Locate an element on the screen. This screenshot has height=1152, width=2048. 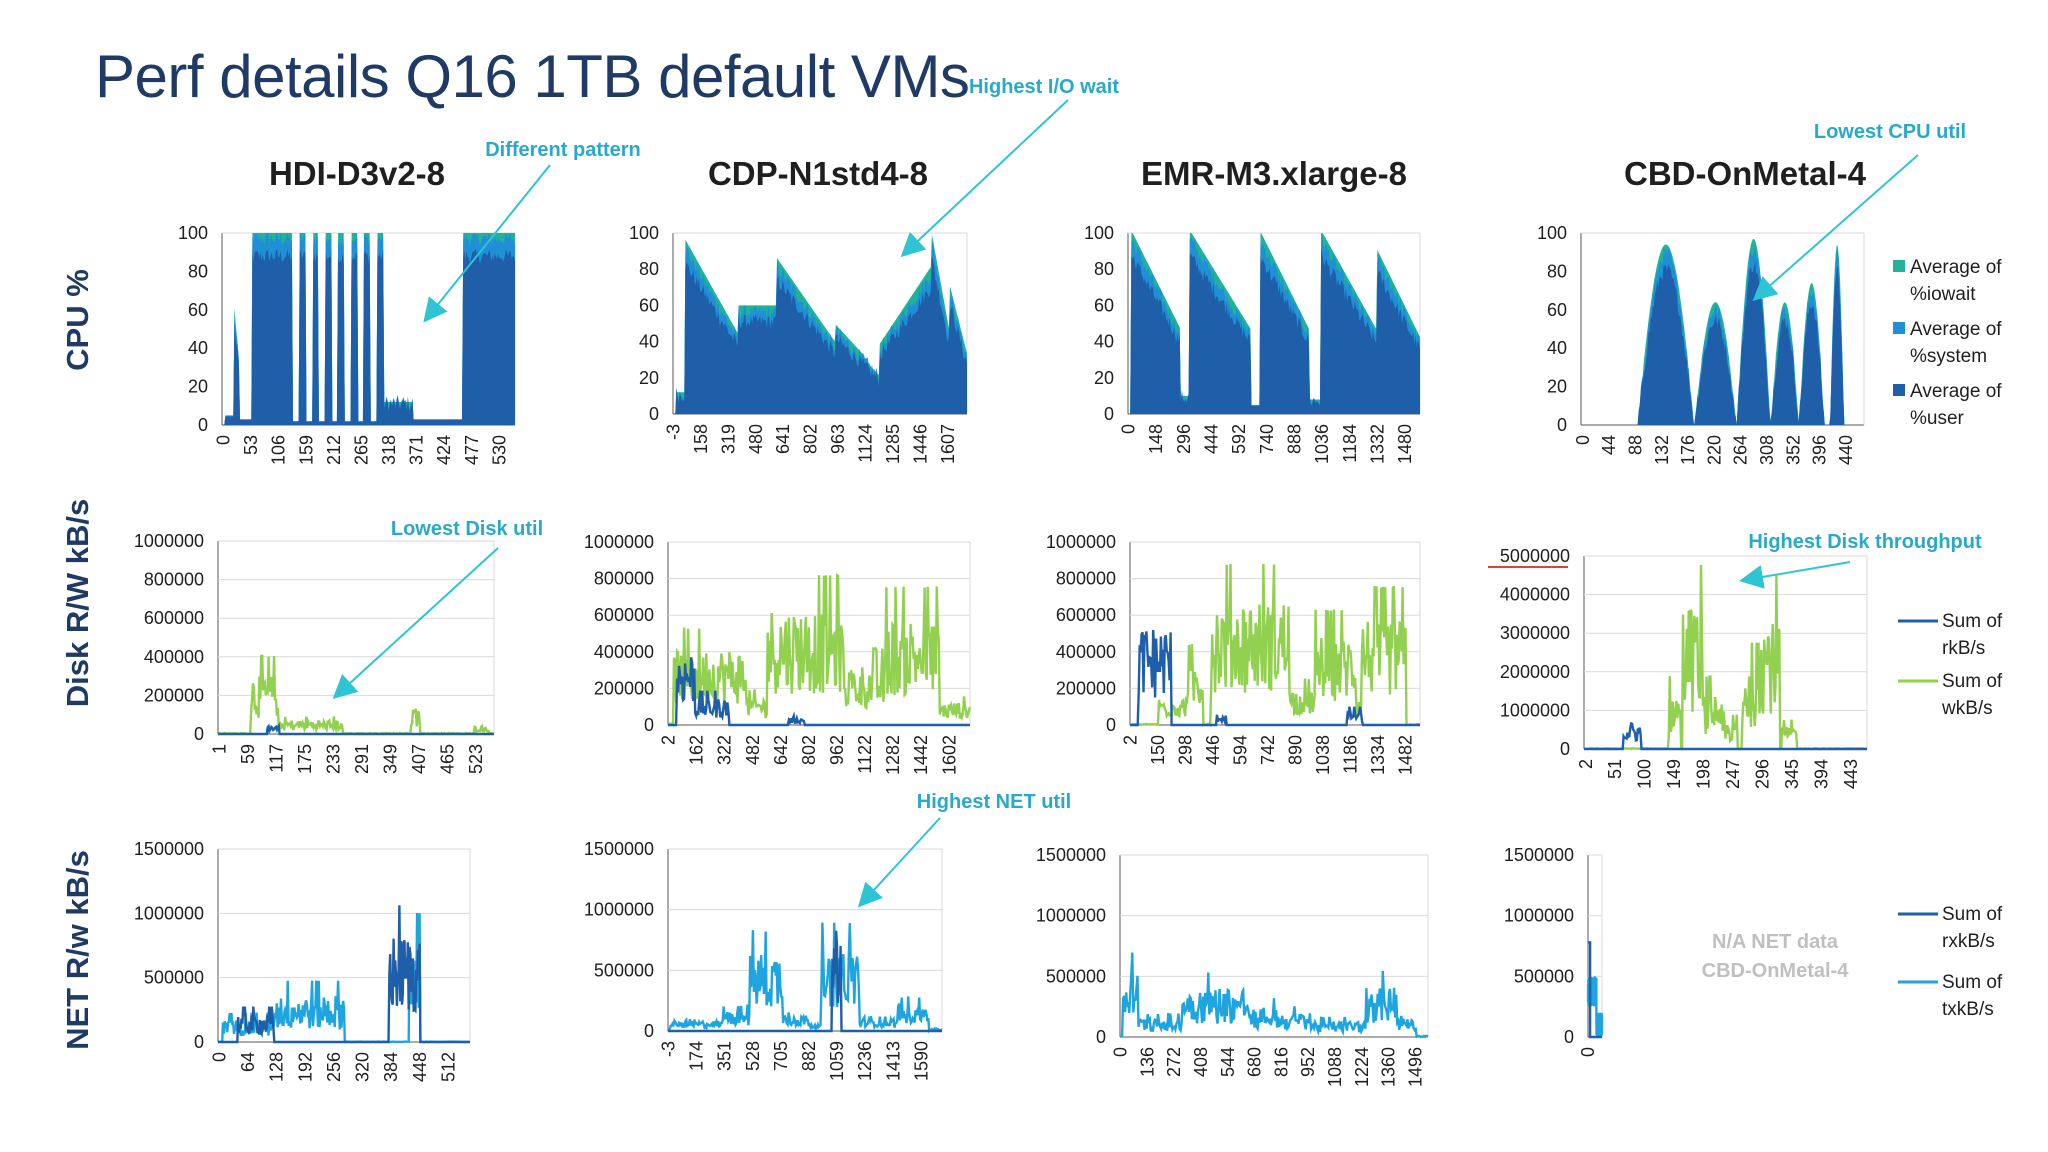
y-tick-label: 1000000 is located at coordinates (1539, 916).